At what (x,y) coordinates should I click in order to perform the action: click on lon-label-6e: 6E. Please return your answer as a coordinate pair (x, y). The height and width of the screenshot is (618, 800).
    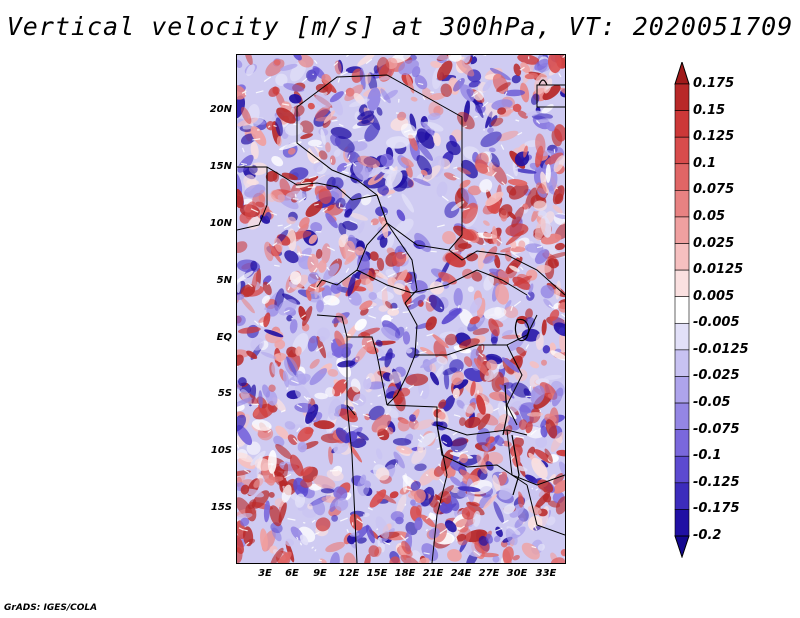
    Looking at the image, I should click on (292, 573).